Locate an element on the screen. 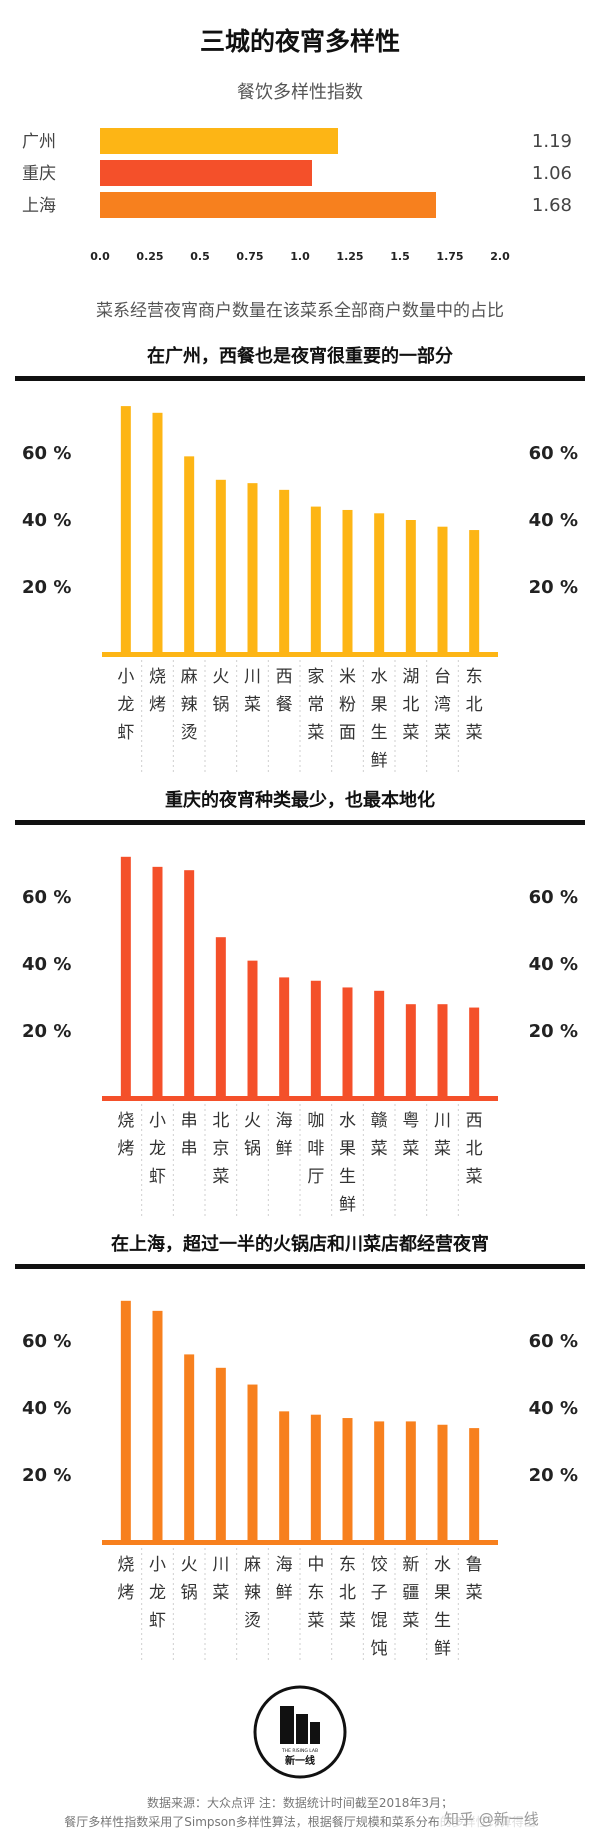 This screenshot has height=1837, width=600. y-tick-label-right: 40 % is located at coordinates (553, 520).